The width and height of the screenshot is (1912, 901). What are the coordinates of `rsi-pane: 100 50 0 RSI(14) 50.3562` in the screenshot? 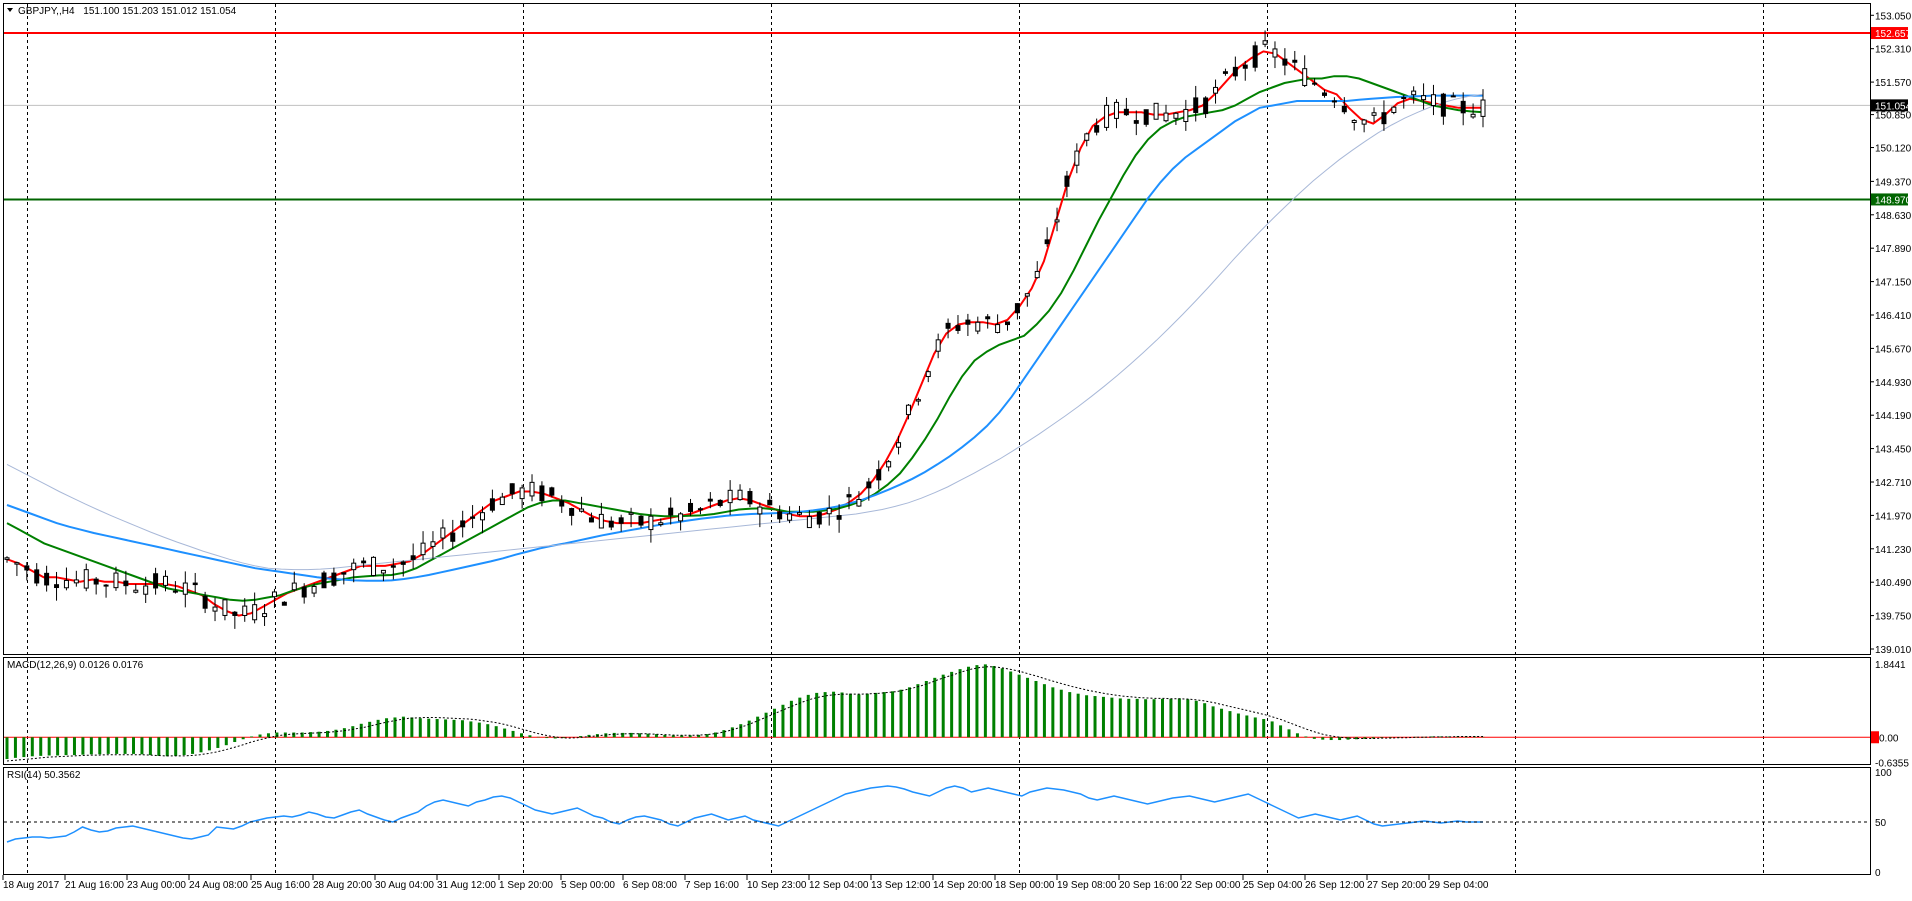 It's located at (948, 823).